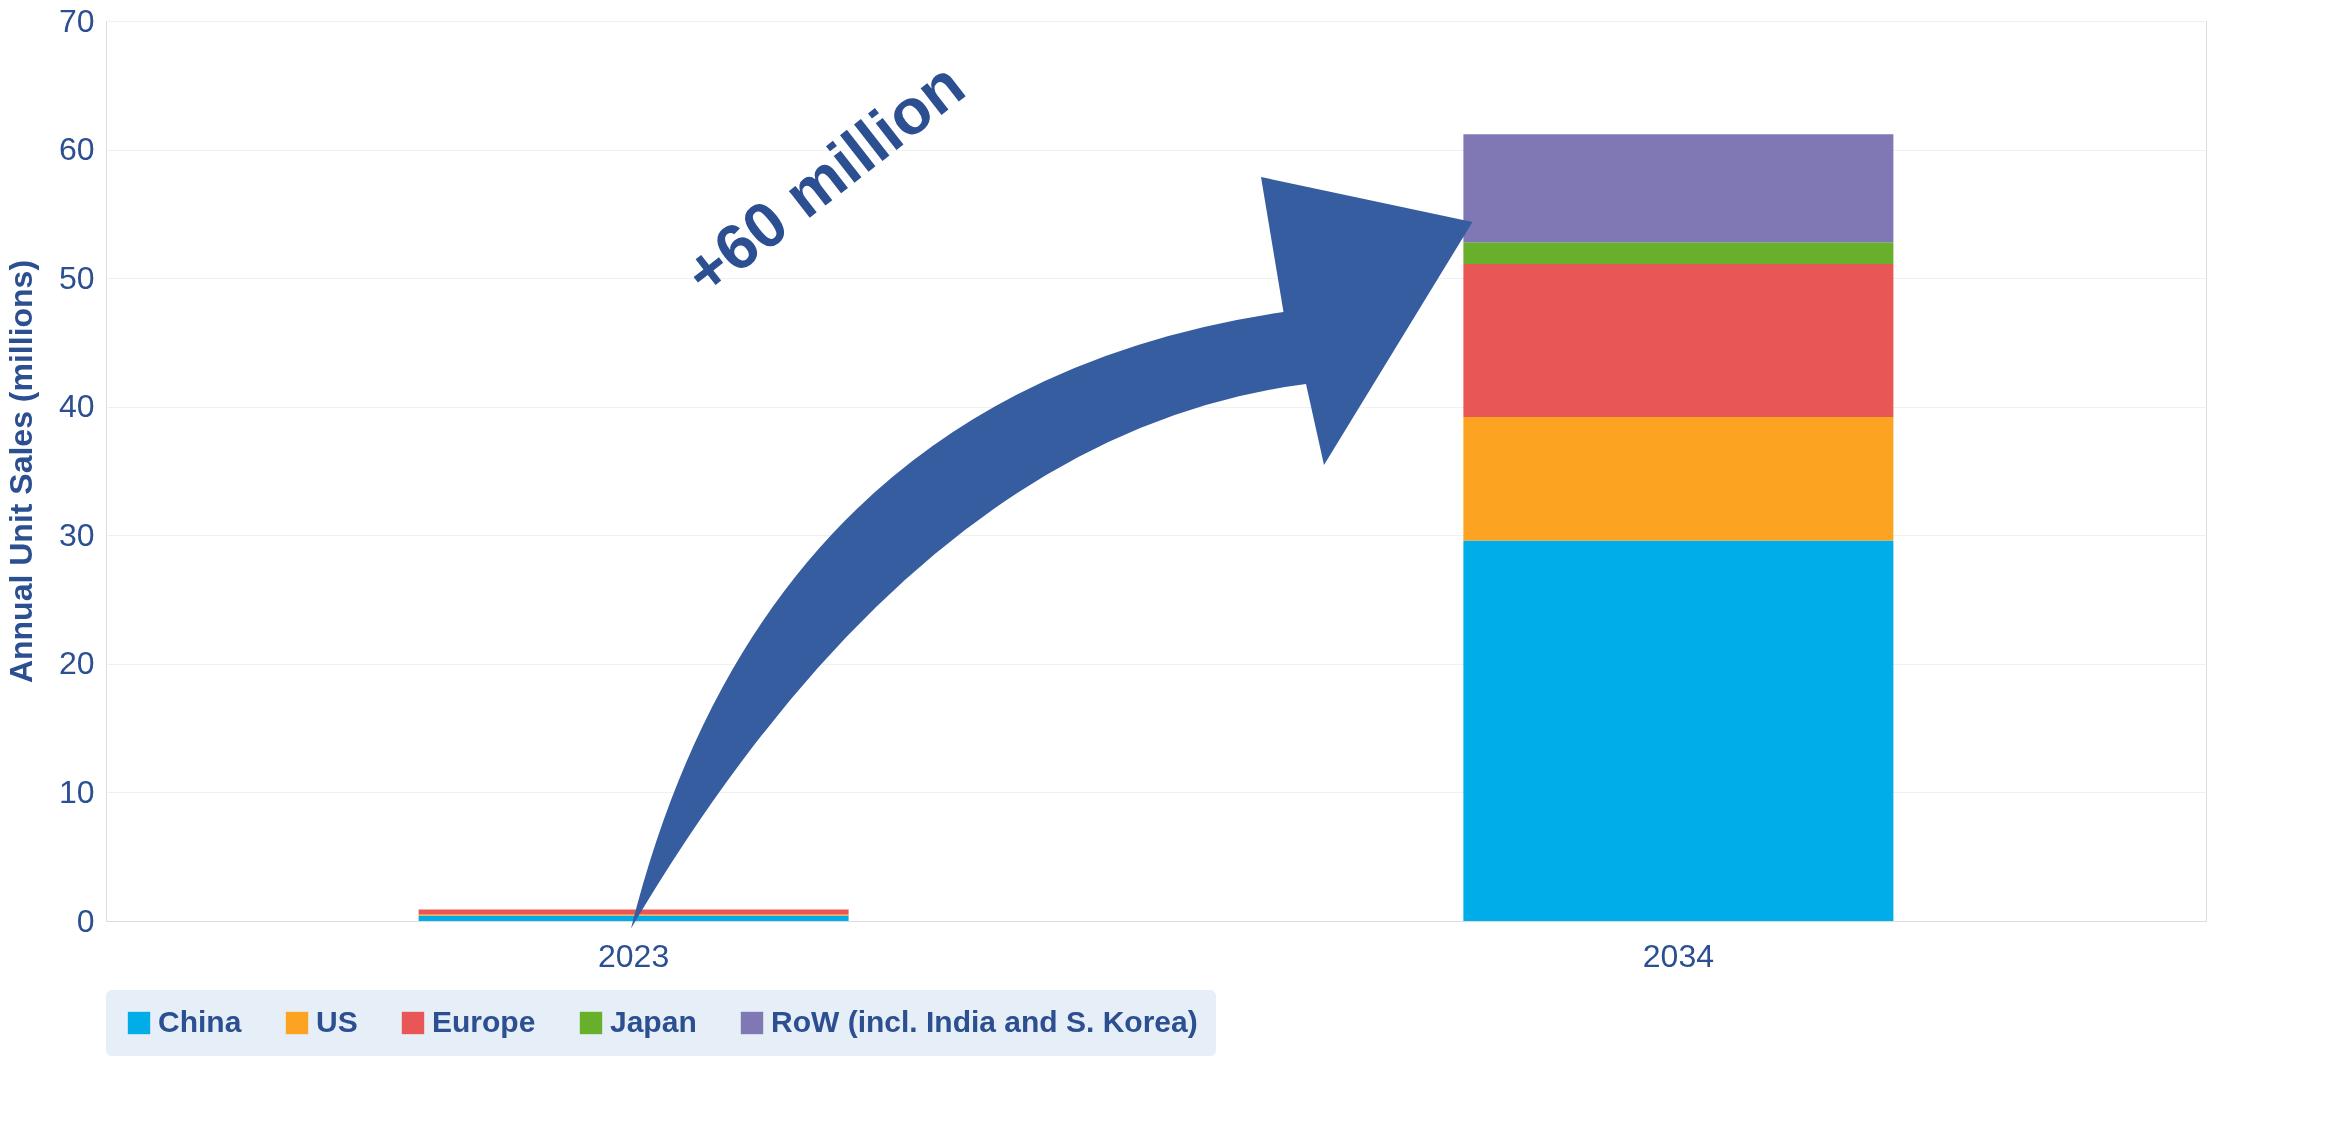 The image size is (2341, 1142). Describe the element at coordinates (76, 534) in the screenshot. I see `y-tick-label: 30` at that location.